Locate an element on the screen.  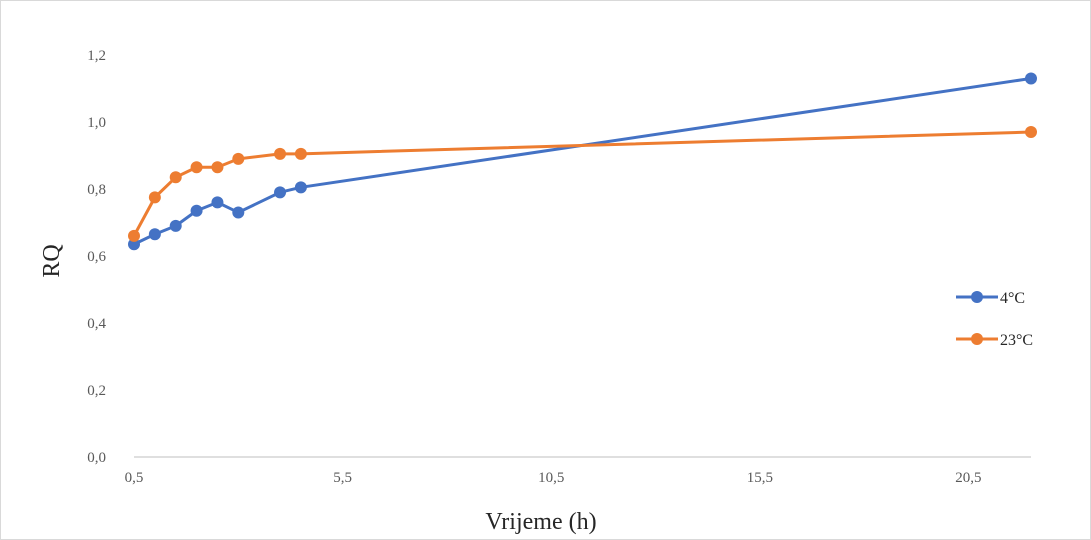
x-tick-label: 0,5 is located at coordinates (134, 478).